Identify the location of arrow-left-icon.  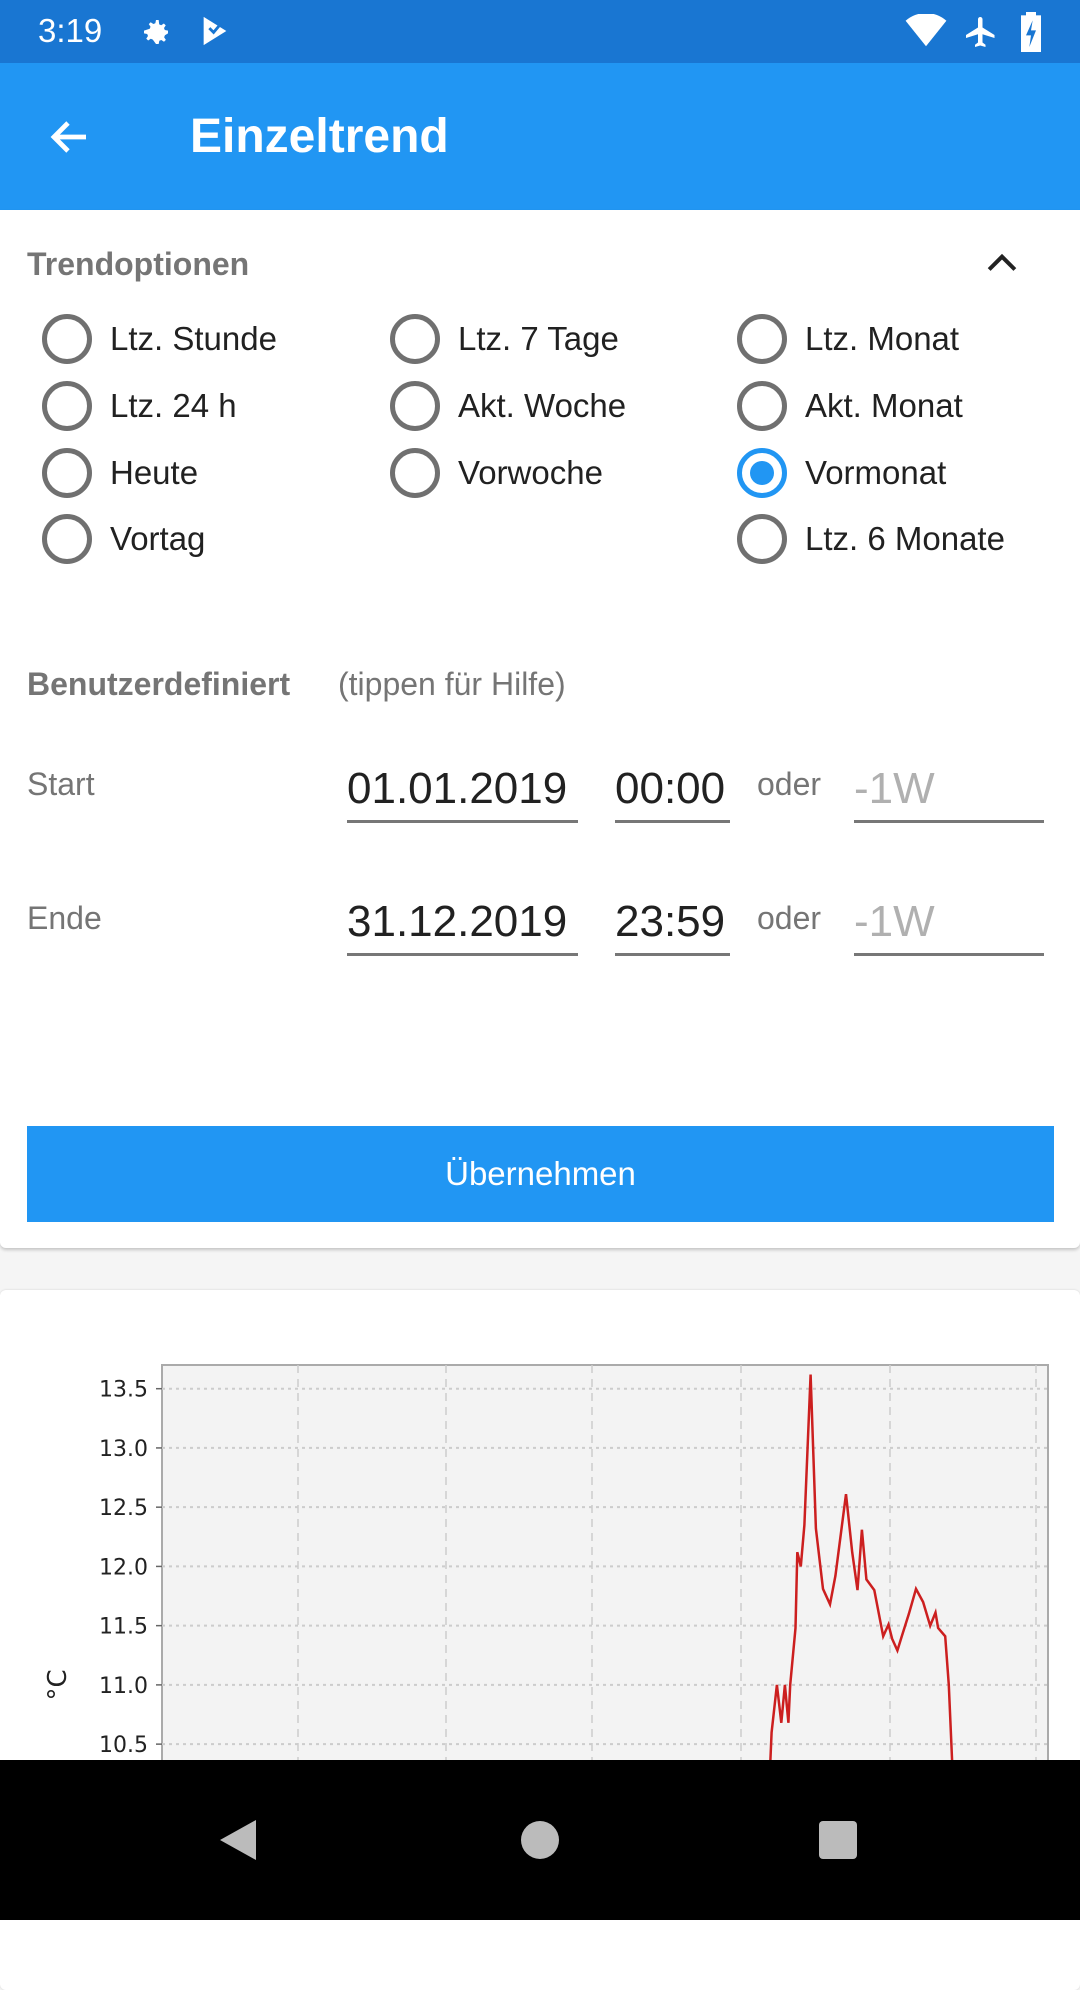
(70, 137).